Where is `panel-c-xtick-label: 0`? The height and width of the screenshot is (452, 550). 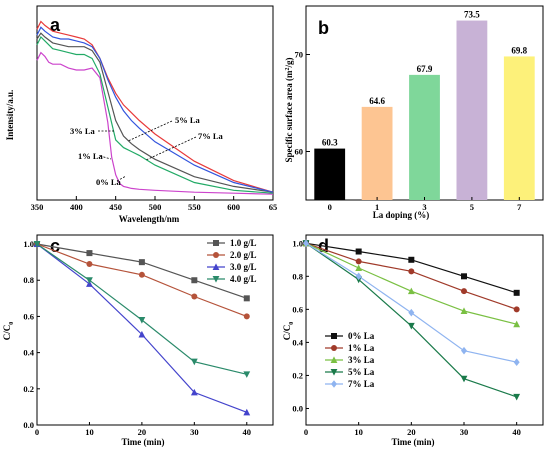 panel-c-xtick-label: 0 is located at coordinates (37, 432).